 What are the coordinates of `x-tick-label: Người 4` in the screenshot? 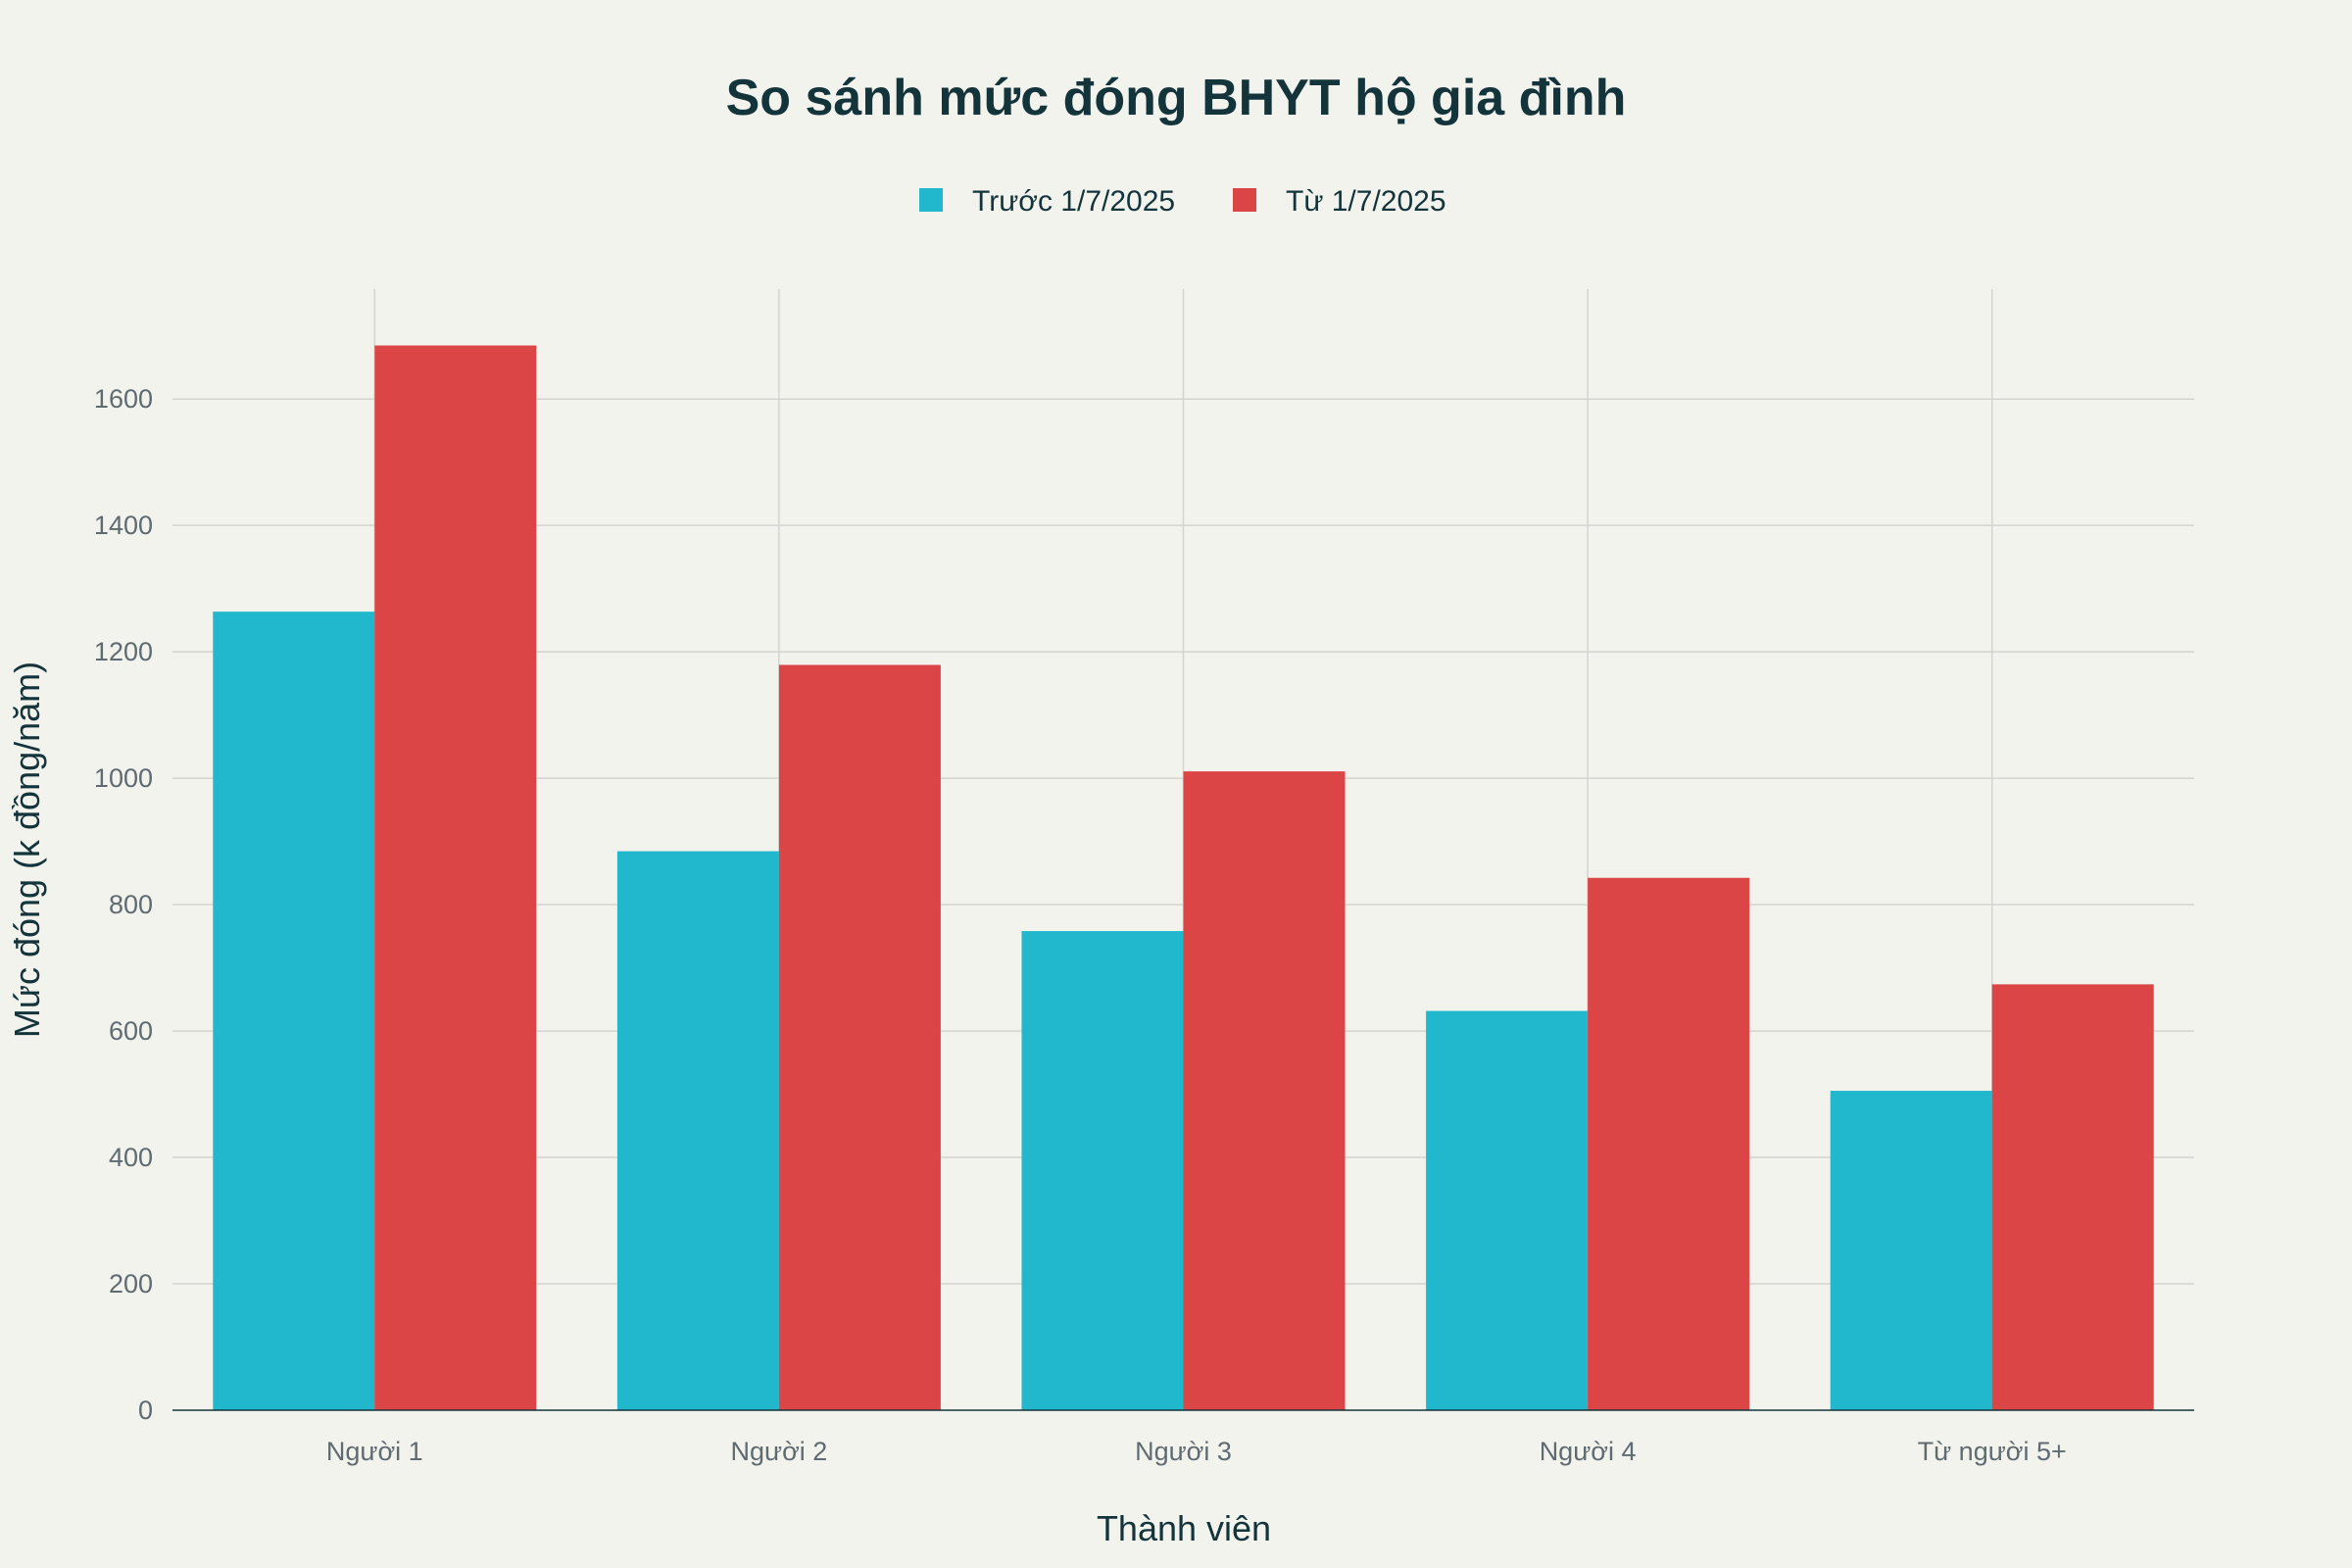 It's located at (1588, 1451).